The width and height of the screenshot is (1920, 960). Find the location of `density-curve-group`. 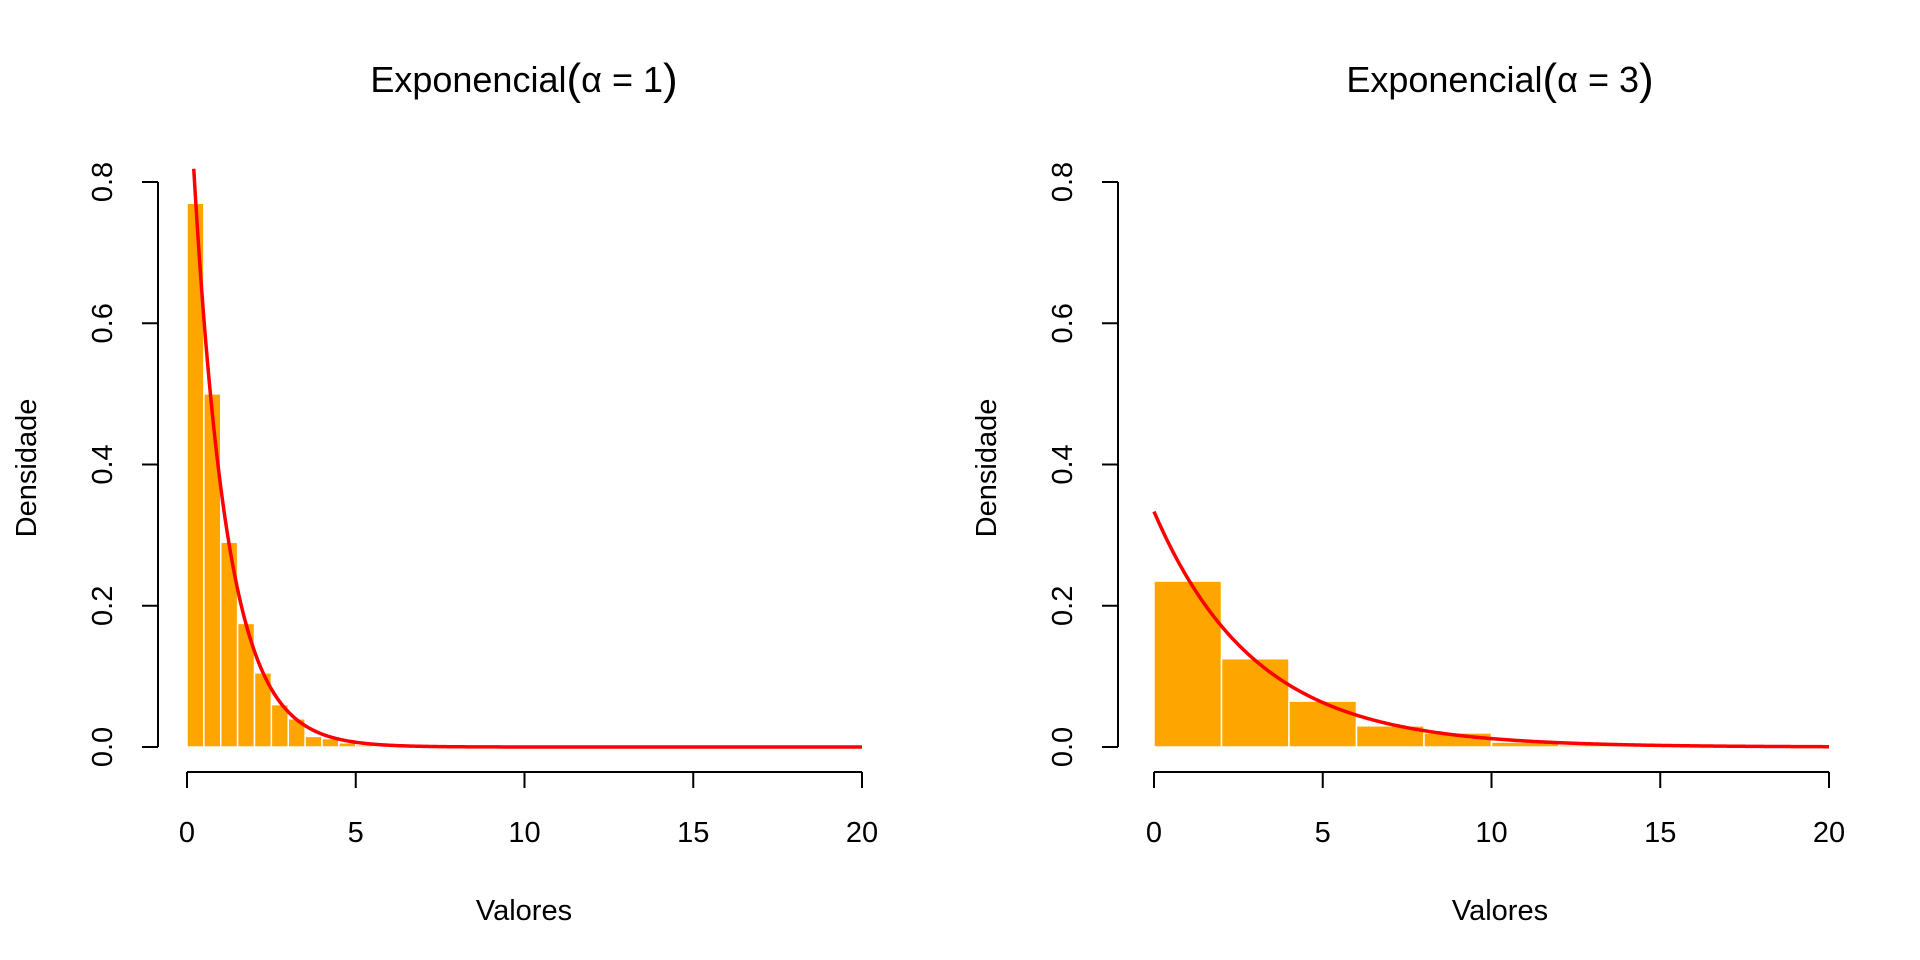

density-curve-group is located at coordinates (1490, 629).